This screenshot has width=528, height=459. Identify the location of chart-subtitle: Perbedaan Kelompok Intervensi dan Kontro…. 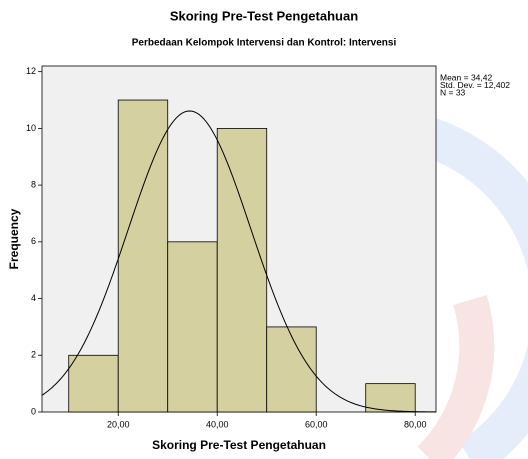
(264, 43).